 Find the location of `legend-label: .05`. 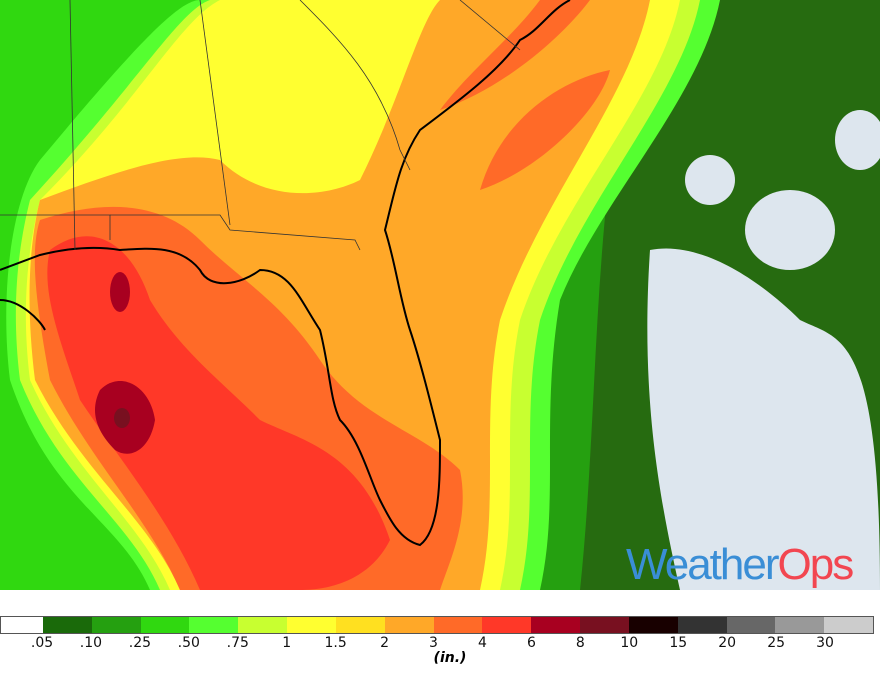

legend-label: .05 is located at coordinates (42, 643).